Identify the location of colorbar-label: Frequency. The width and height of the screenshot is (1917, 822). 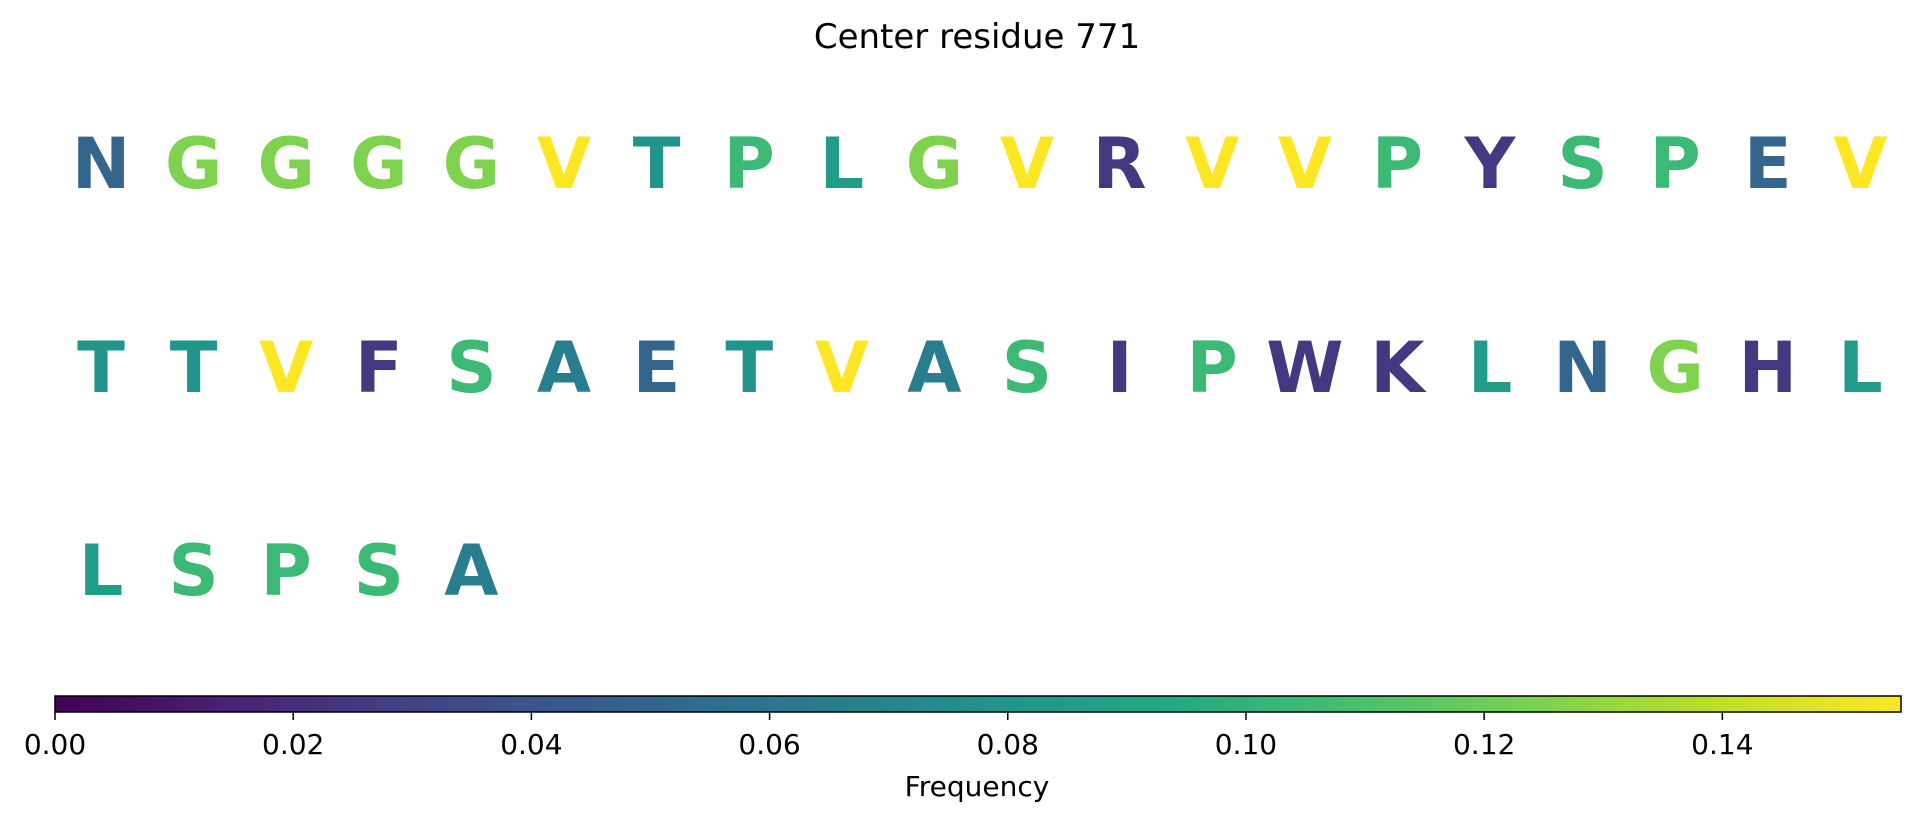
(977, 786).